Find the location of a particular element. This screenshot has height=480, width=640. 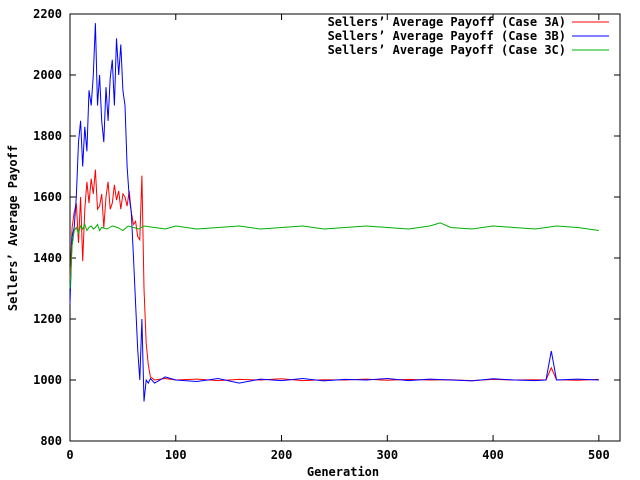

y-tick-label: 2200 is located at coordinates (47, 14).